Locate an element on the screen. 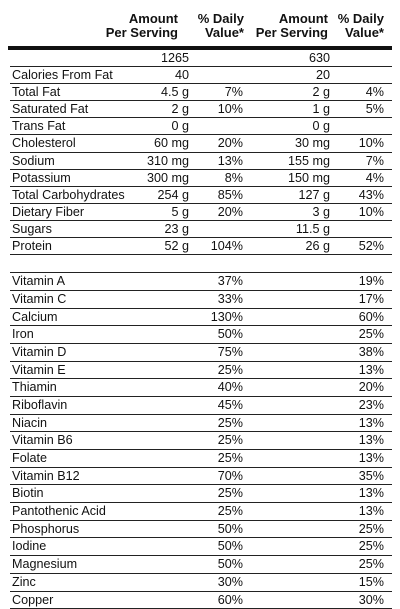 The height and width of the screenshot is (609, 400). nutrient-name: Vitamin C is located at coordinates (39, 299).